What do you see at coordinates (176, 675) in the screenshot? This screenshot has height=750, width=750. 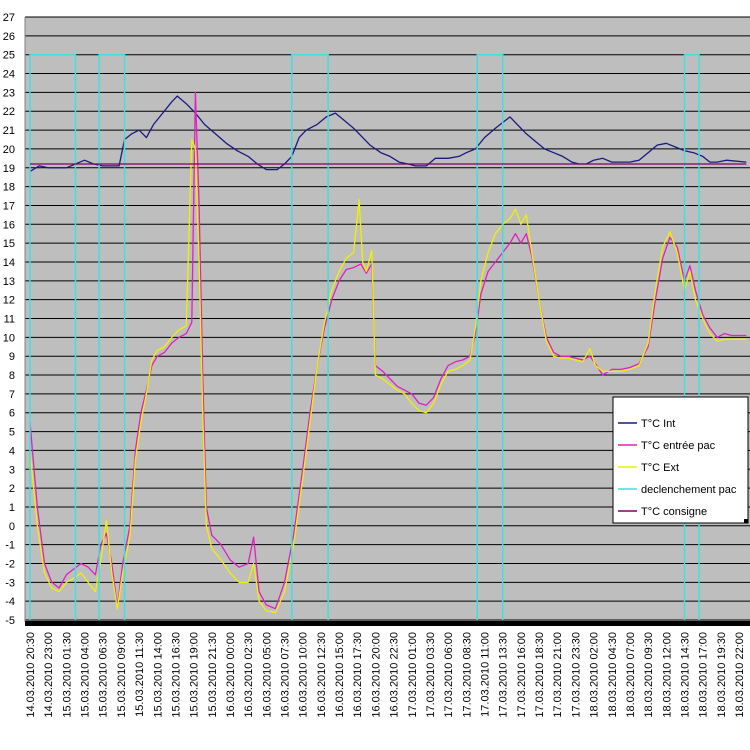 I see `x-tick-label: 15.03.2010 16:30` at bounding box center [176, 675].